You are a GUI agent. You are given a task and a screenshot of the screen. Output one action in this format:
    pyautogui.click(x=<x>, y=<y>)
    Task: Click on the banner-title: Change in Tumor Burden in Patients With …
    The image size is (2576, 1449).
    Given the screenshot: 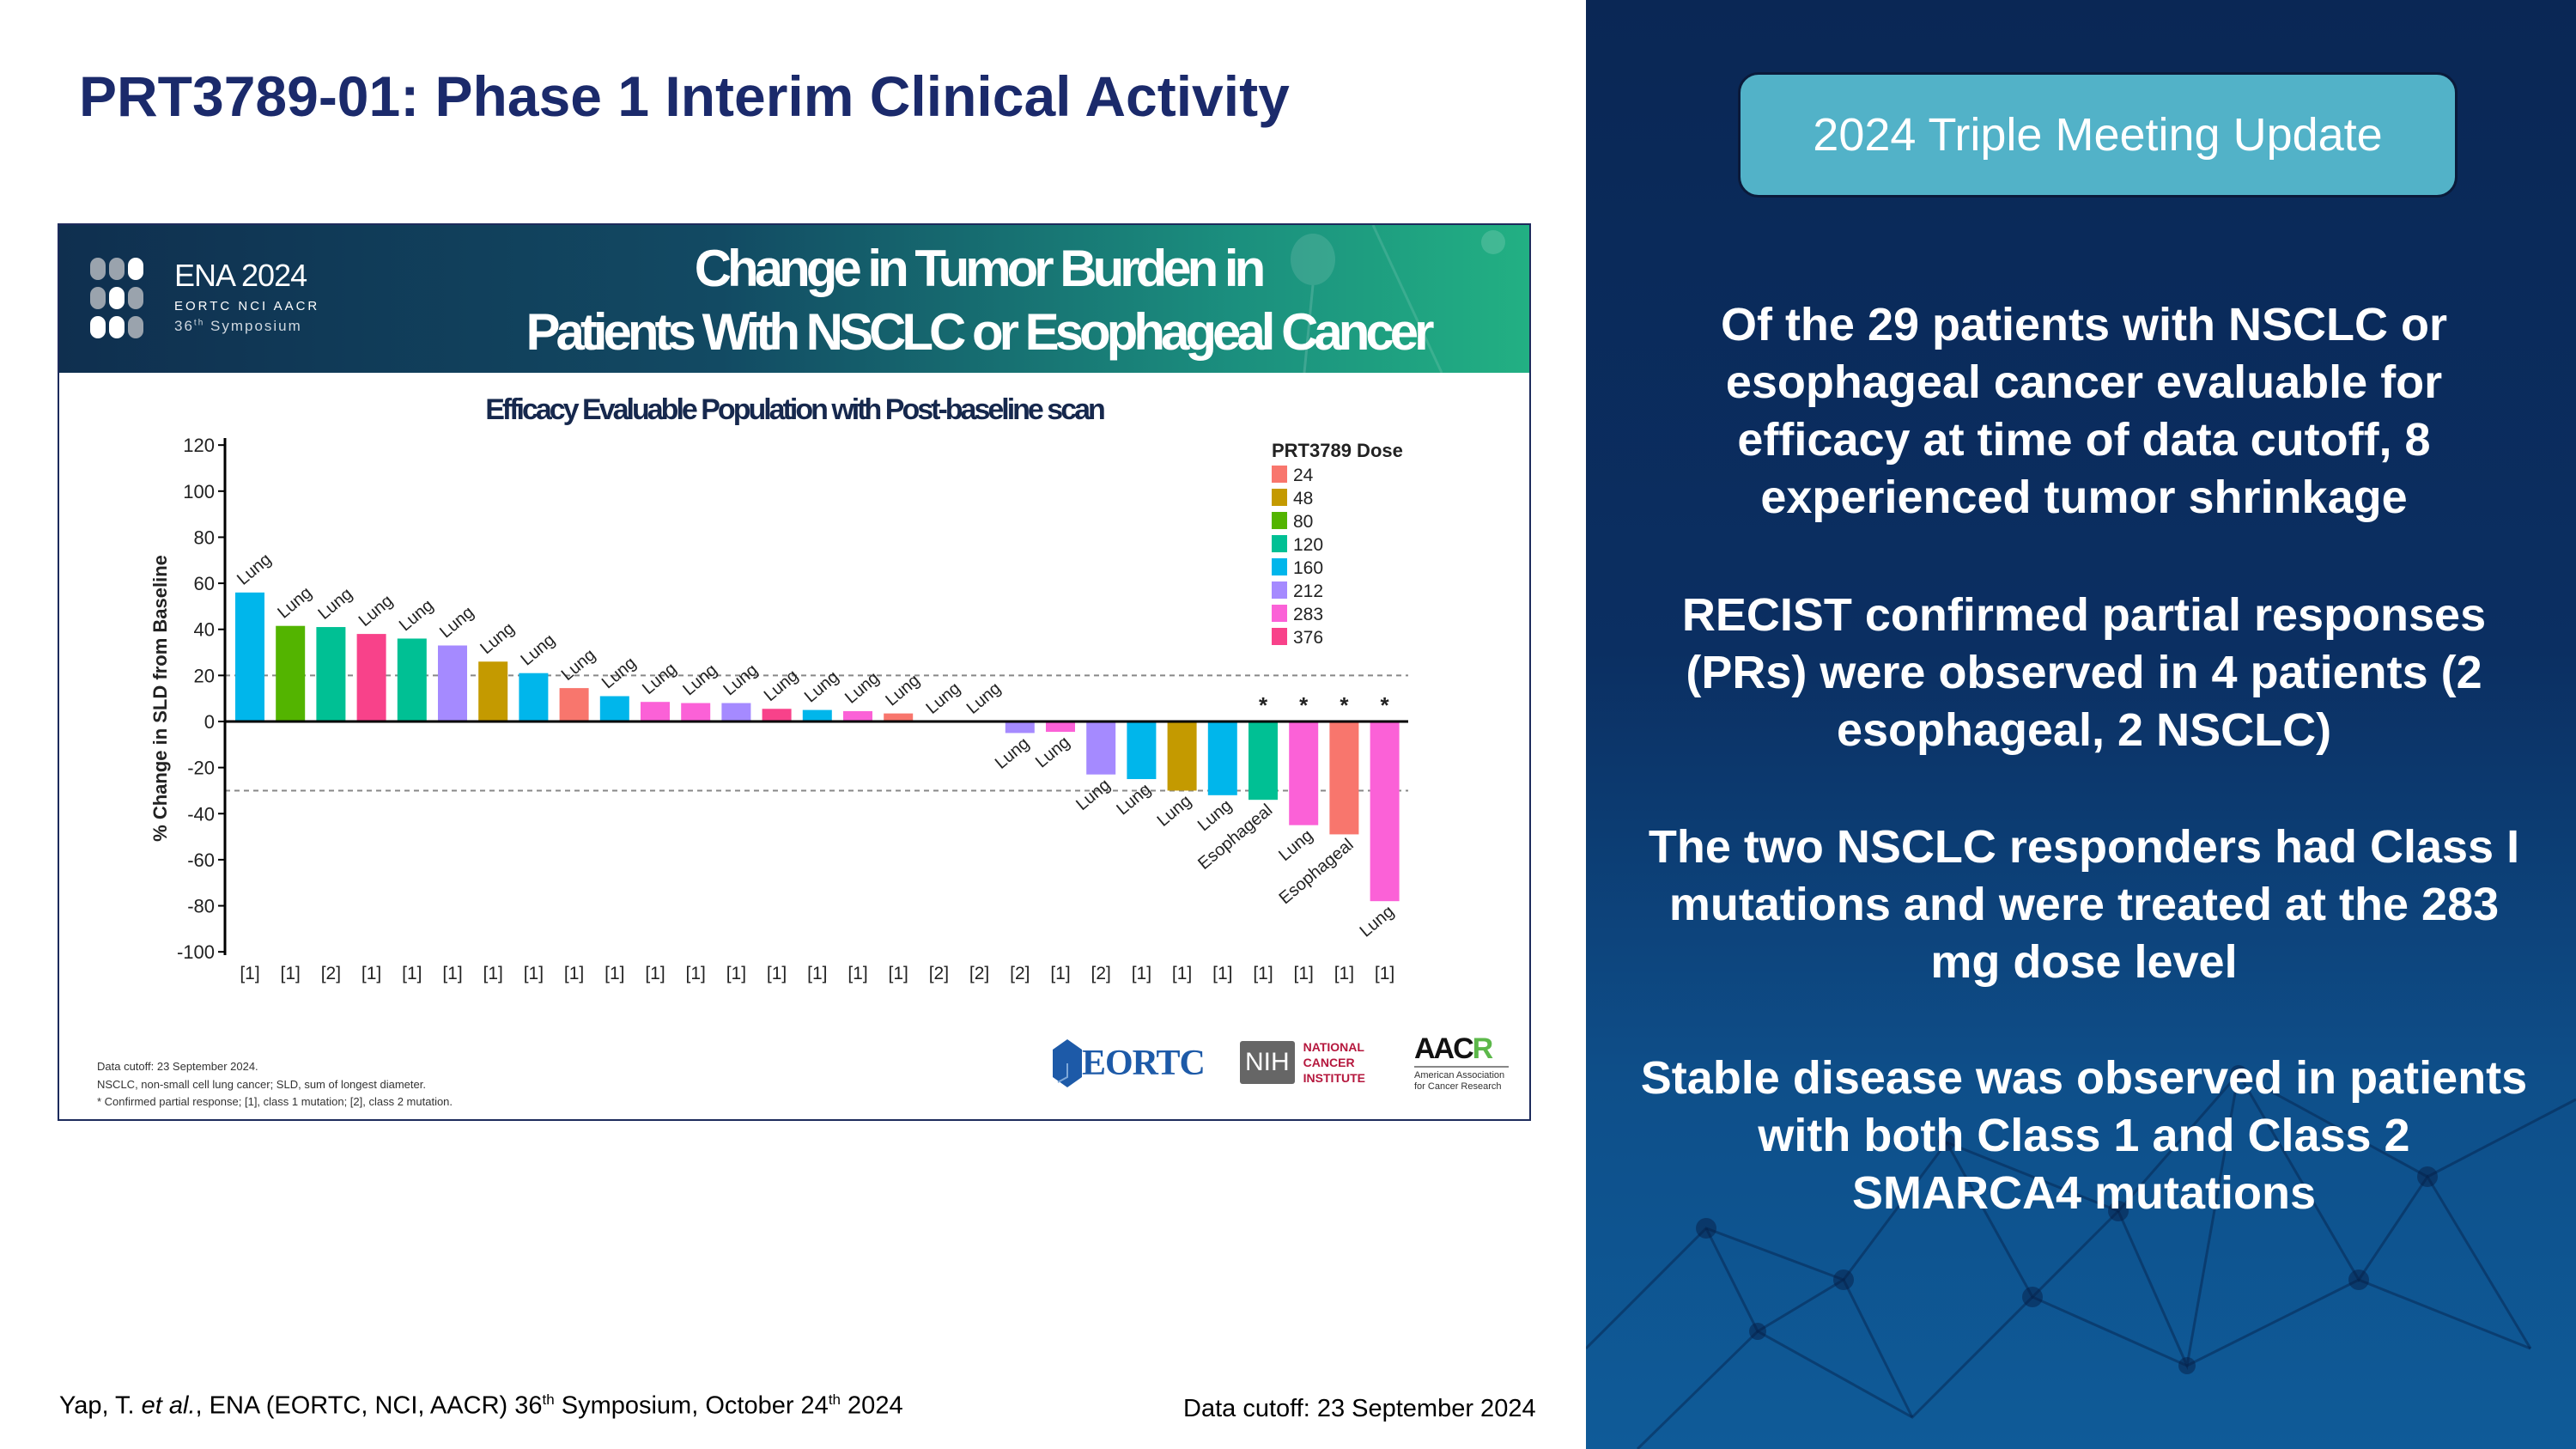 What is the action you would take?
    pyautogui.click(x=948, y=300)
    